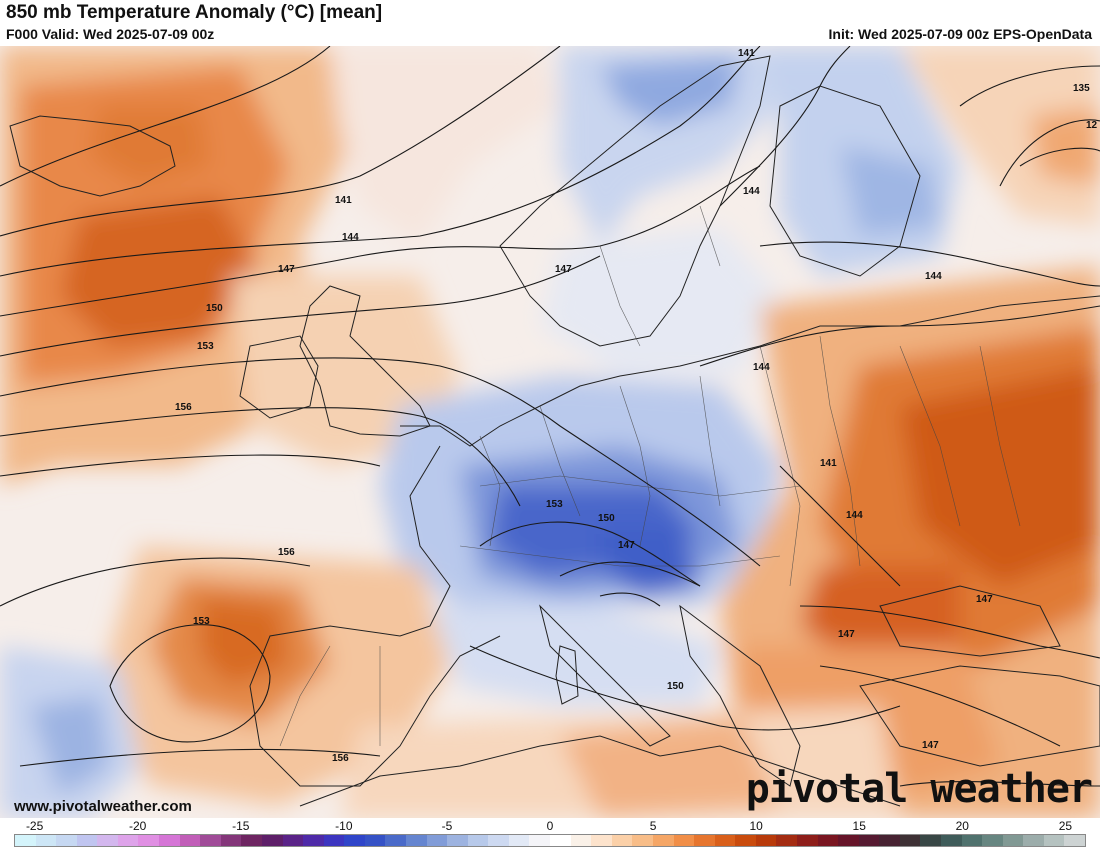 This screenshot has width=1100, height=850. I want to click on valid-time: F000 Valid: Wed 2025-07-09 00z, so click(110, 34).